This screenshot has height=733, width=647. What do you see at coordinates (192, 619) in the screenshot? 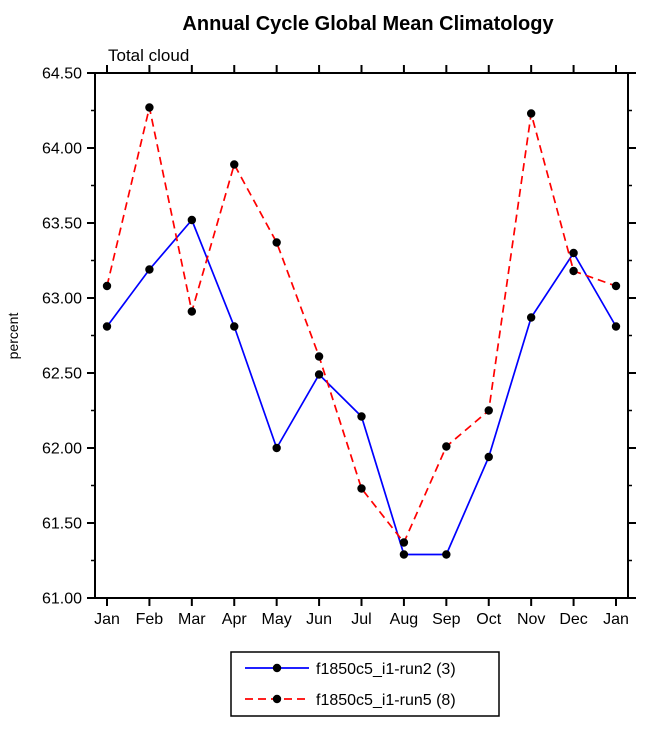
I see `x-tick-label: Mar` at bounding box center [192, 619].